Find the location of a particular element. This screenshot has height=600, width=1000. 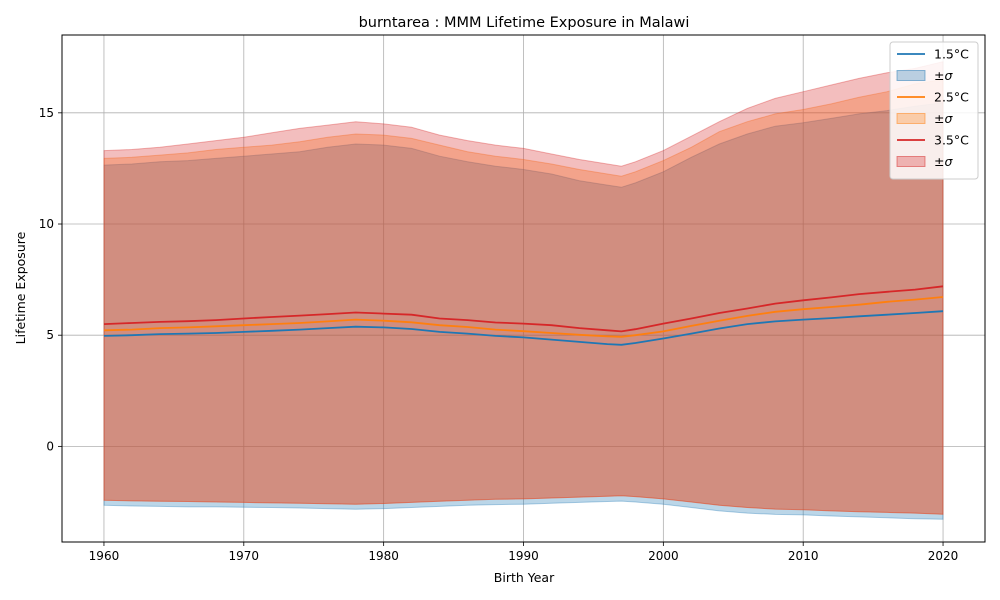

mean-lines is located at coordinates (523, 315).